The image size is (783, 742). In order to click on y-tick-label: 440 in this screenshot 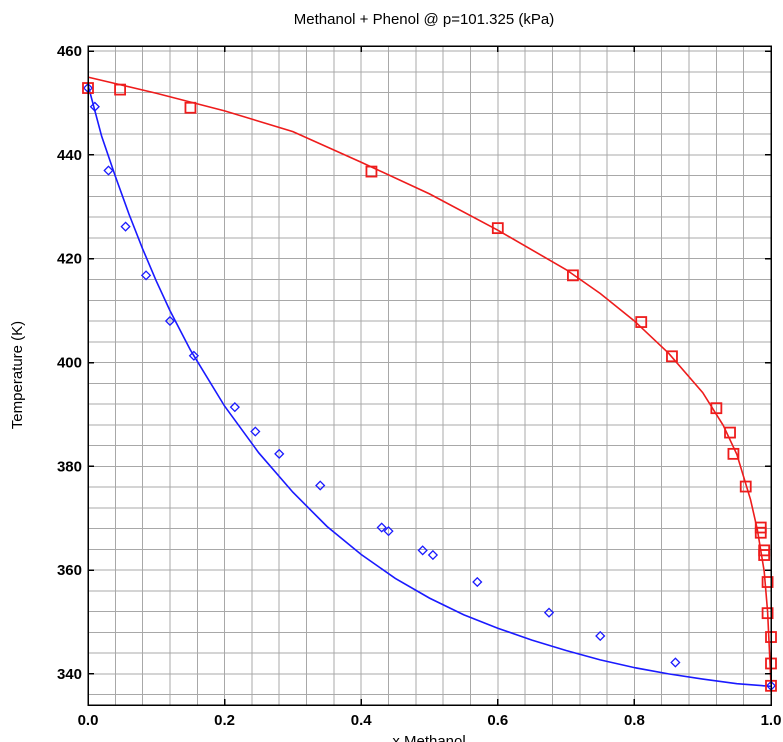, I will do `click(69, 155)`.